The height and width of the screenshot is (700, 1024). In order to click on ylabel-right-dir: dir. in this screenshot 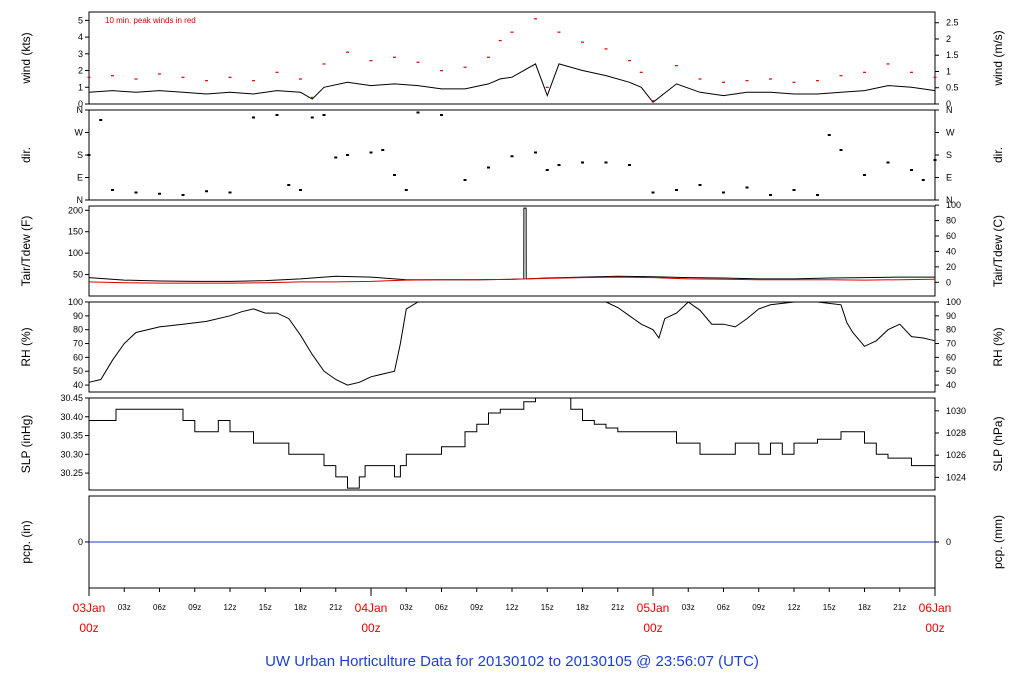, I will do `click(998, 155)`.